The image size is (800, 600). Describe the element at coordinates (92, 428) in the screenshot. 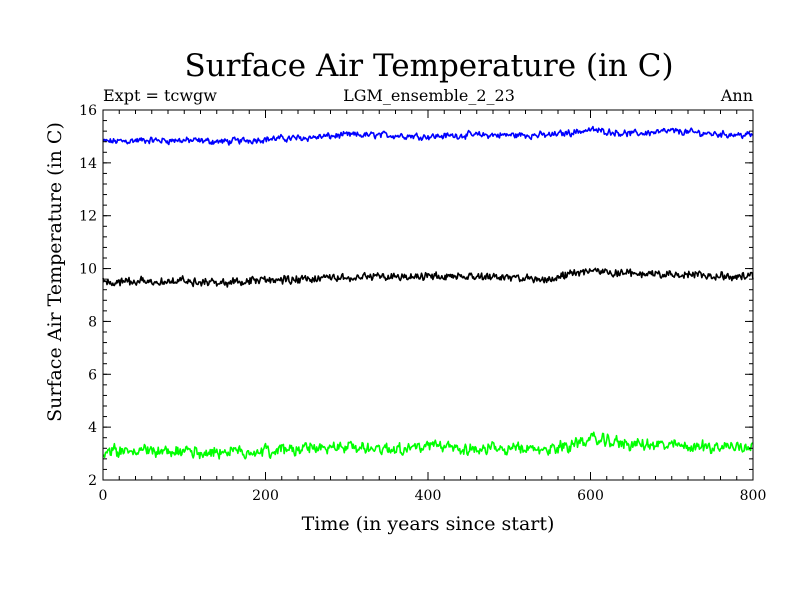

I see `y-tick-label: 4` at that location.